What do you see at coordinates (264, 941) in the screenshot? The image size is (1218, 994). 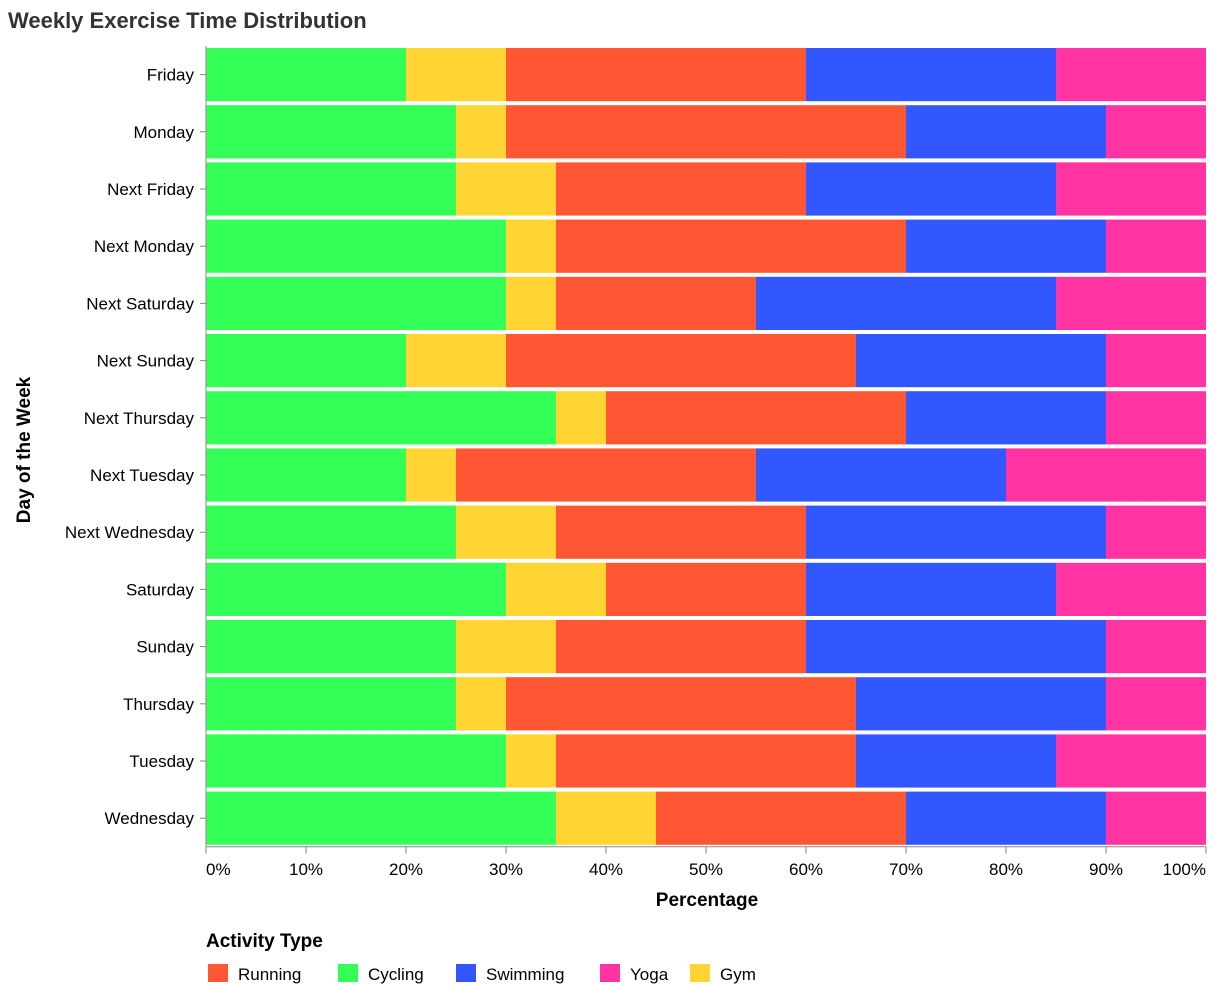 I see `legend-title: Activity Type` at bounding box center [264, 941].